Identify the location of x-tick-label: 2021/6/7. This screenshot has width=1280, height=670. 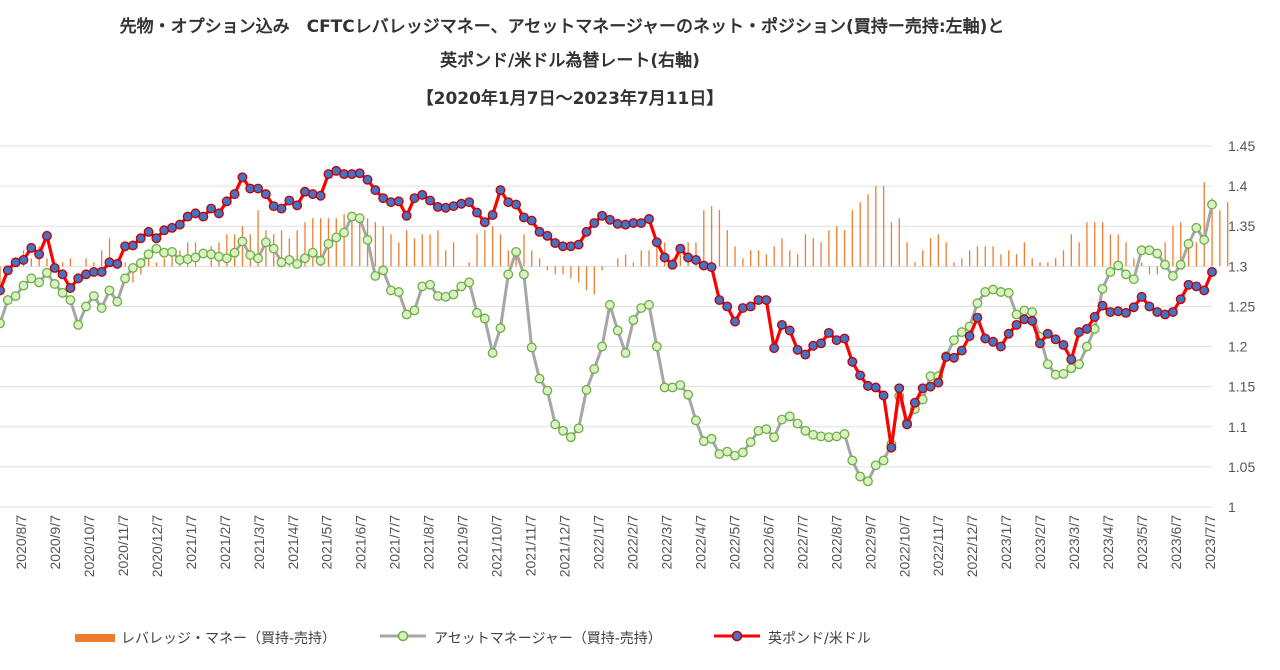
(361, 542).